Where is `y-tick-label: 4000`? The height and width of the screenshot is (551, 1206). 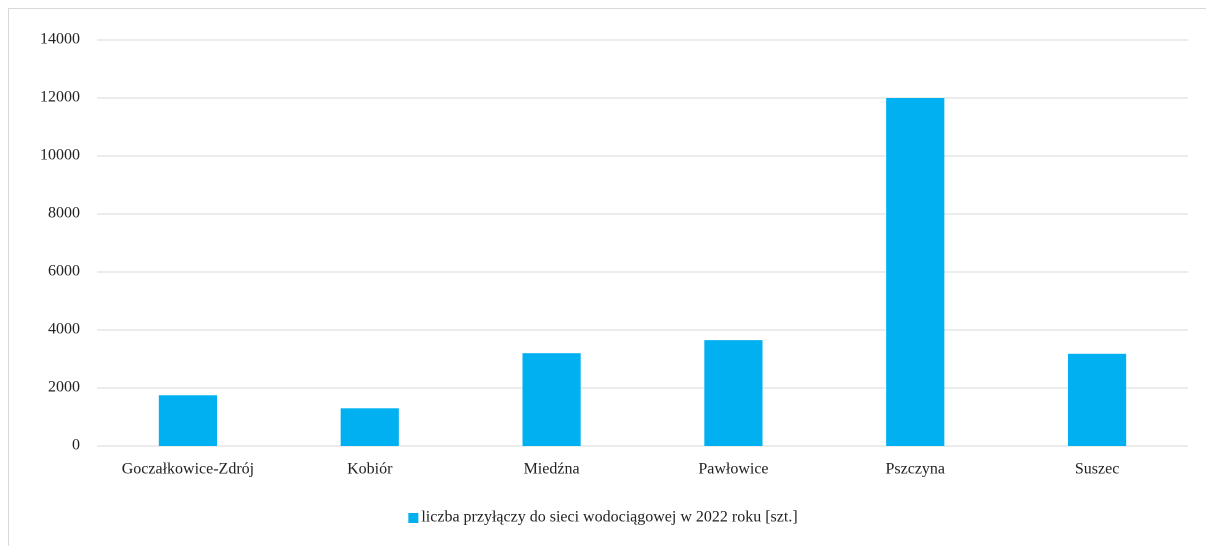 y-tick-label: 4000 is located at coordinates (64, 329).